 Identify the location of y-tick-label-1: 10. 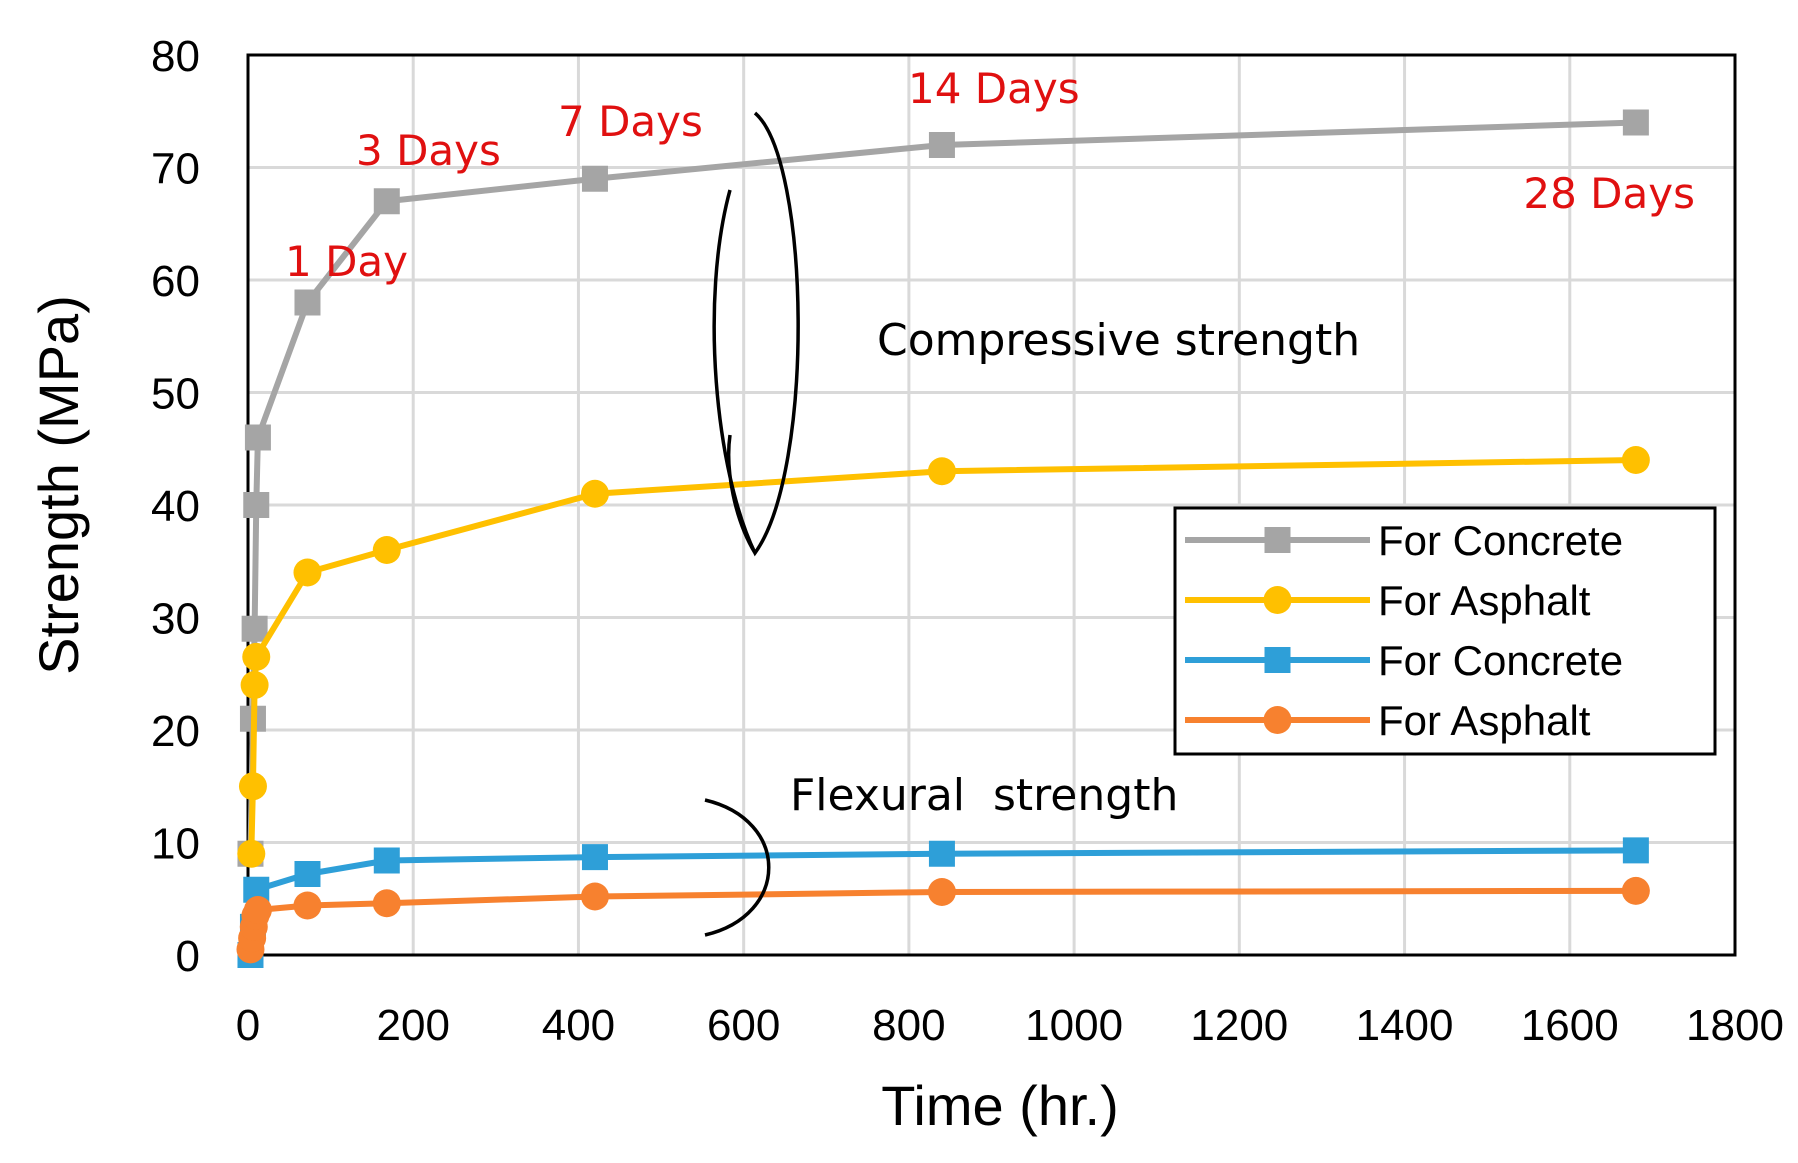
(175, 844).